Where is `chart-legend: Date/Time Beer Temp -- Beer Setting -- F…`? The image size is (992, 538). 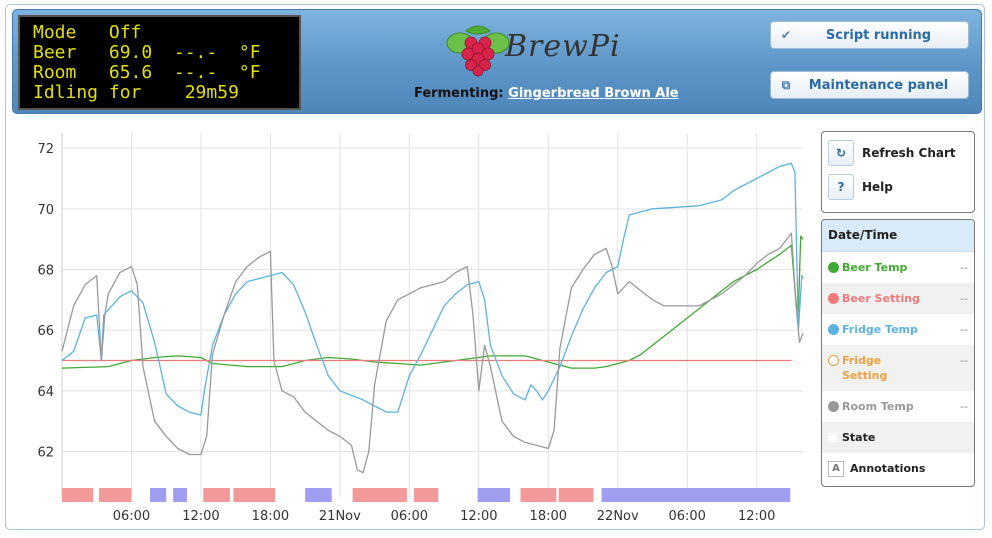
chart-legend: Date/Time Beer Temp -- Beer Setting -- F… is located at coordinates (898, 353).